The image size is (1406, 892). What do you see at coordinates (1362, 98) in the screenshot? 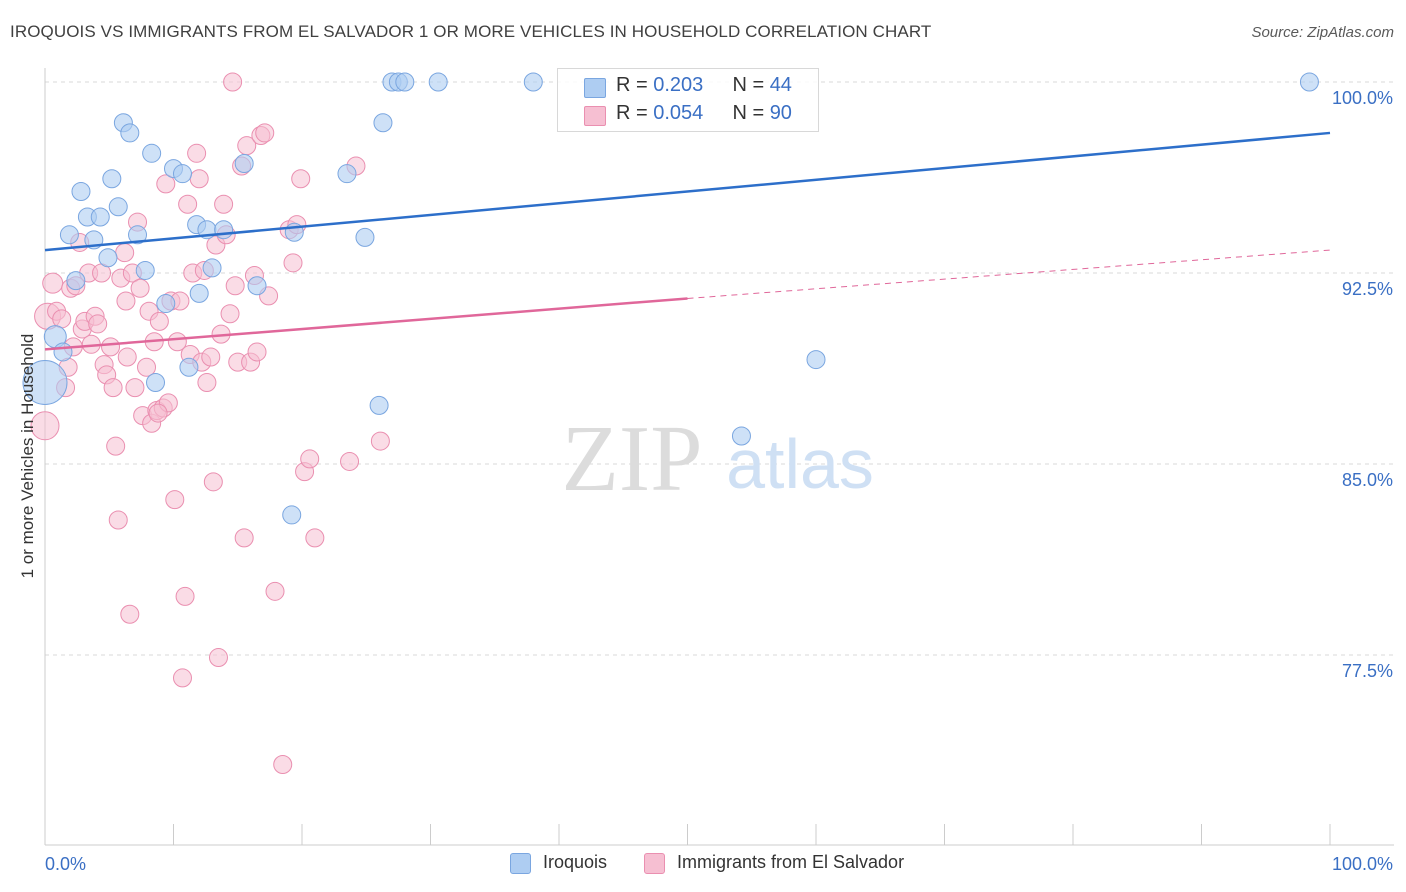
I see `y-tick-label: 100.0%` at bounding box center [1362, 98].